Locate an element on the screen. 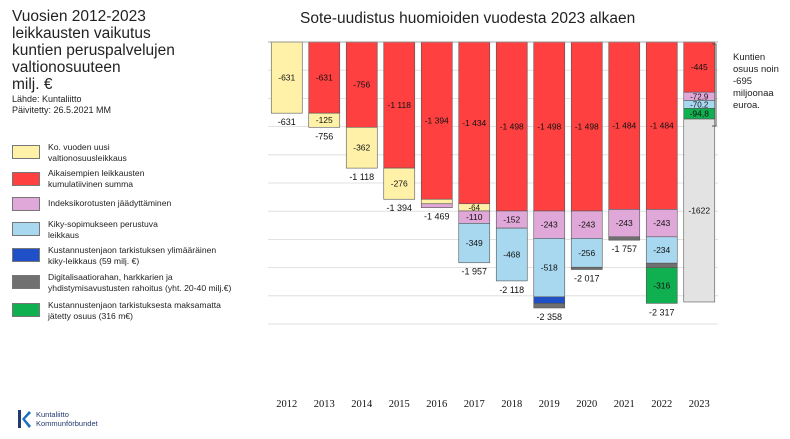  legend-swatch-index is located at coordinates (26, 204).